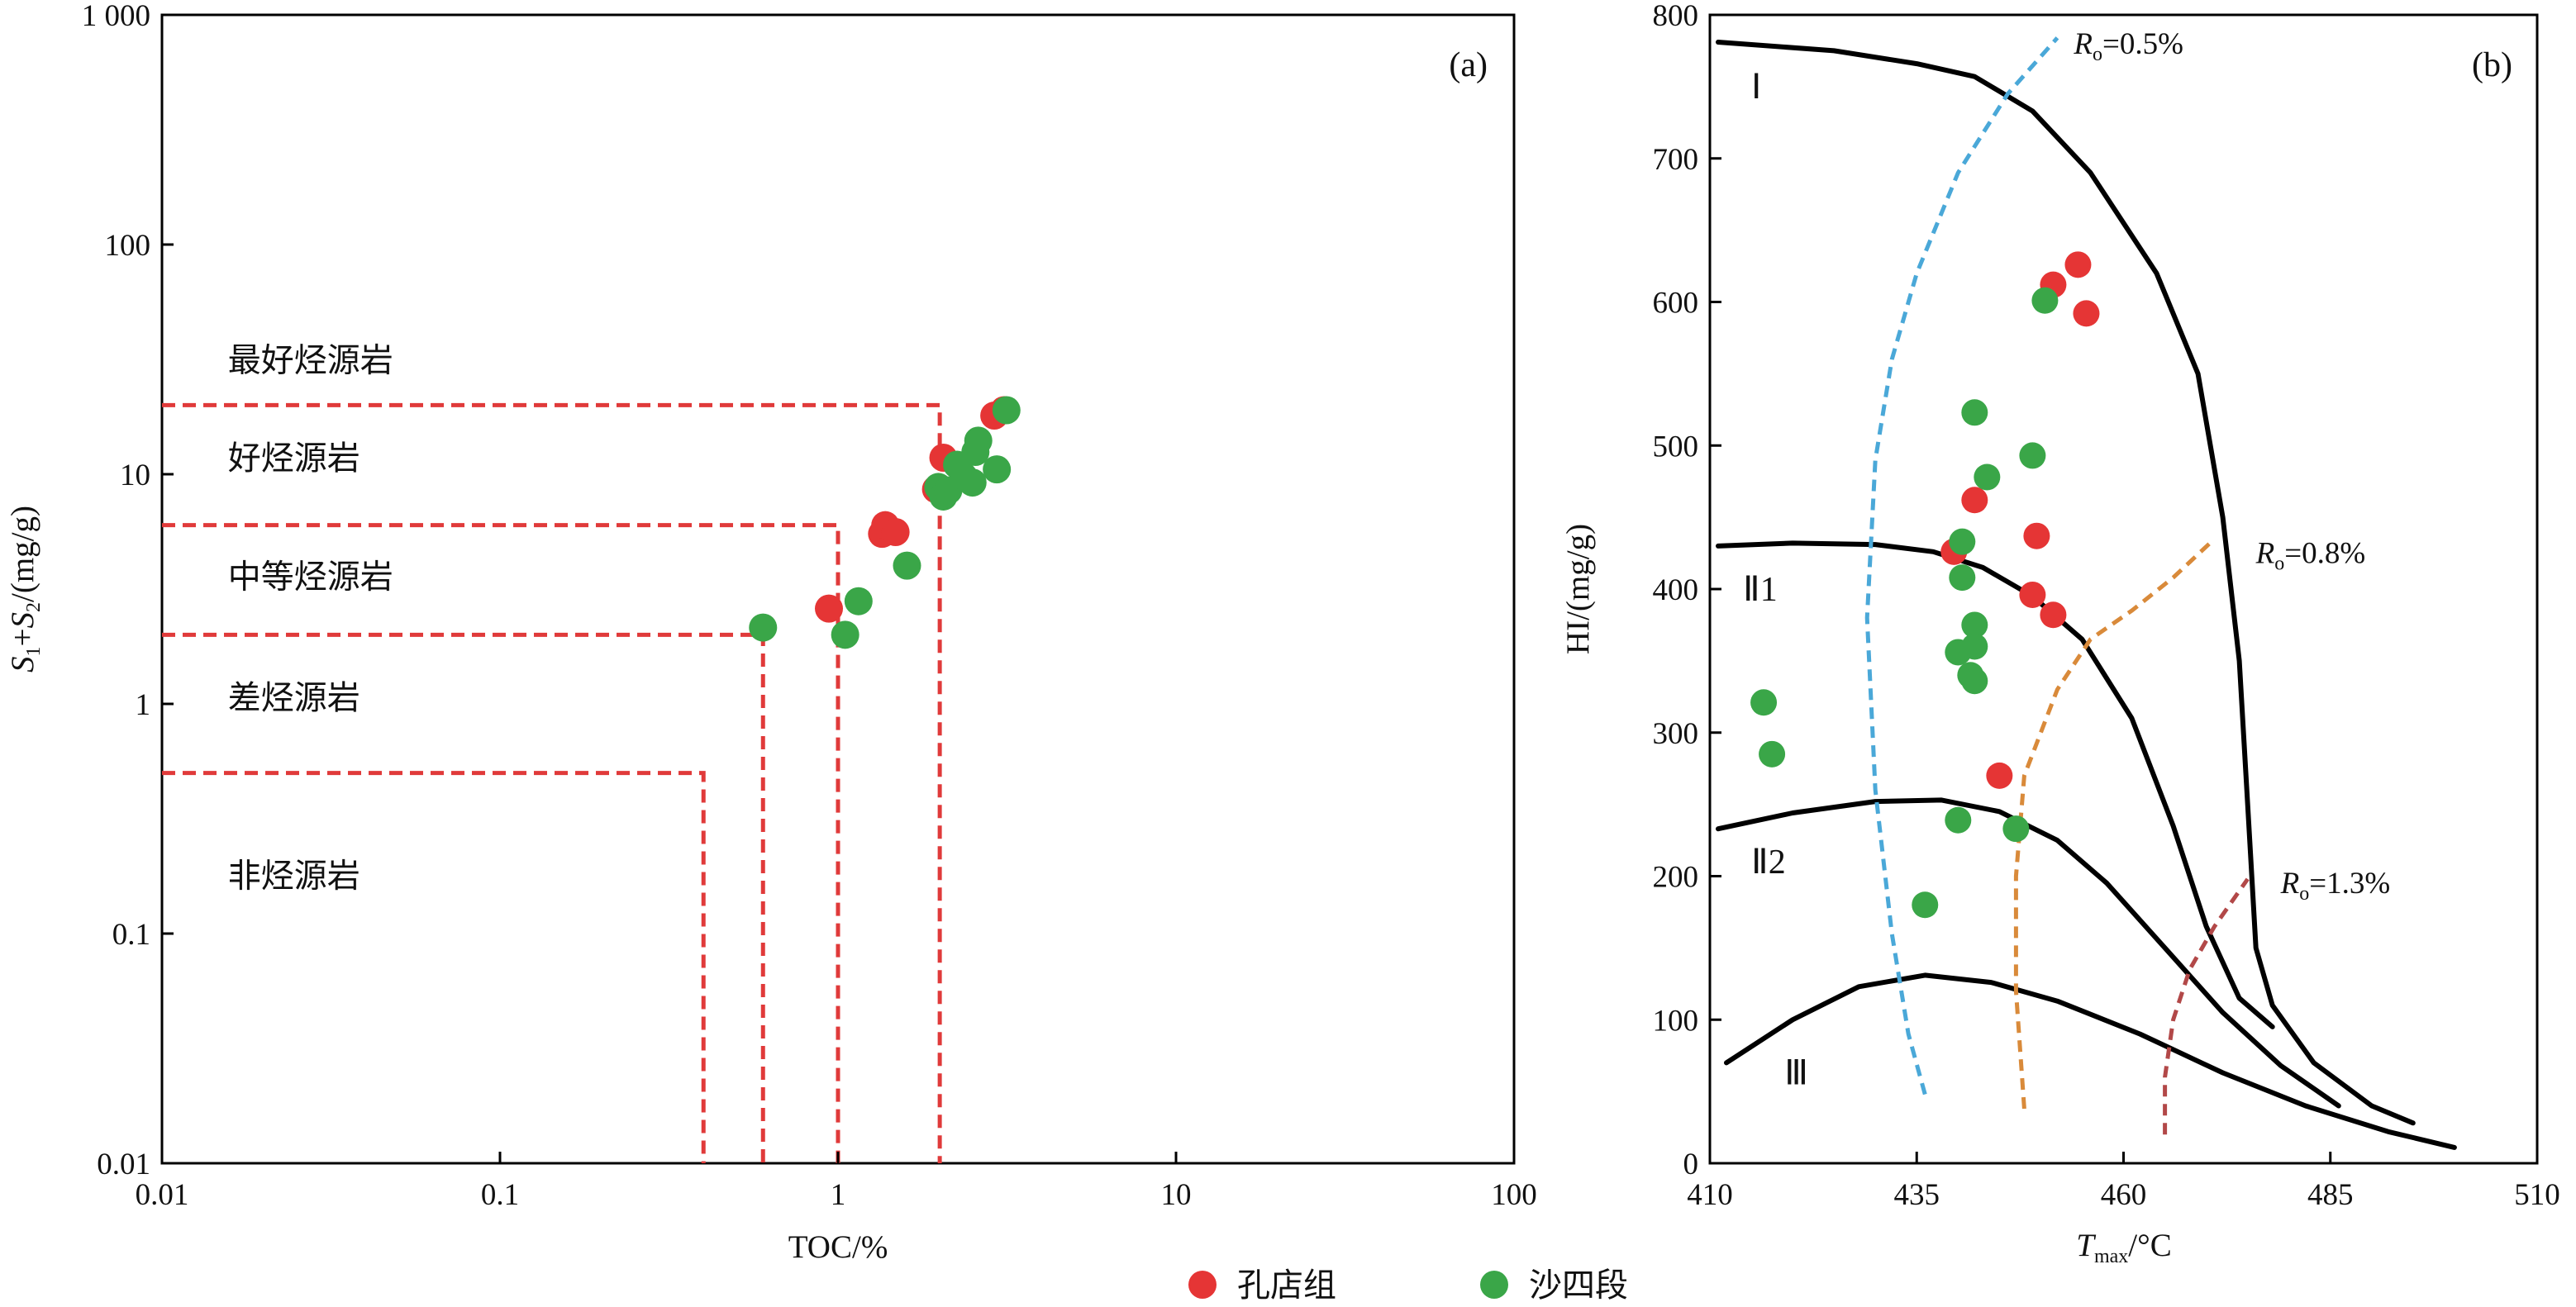 This screenshot has height=1307, width=2576. Describe the element at coordinates (1578, 1286) in the screenshot. I see `legend-label-shasi: 沙四段` at that location.